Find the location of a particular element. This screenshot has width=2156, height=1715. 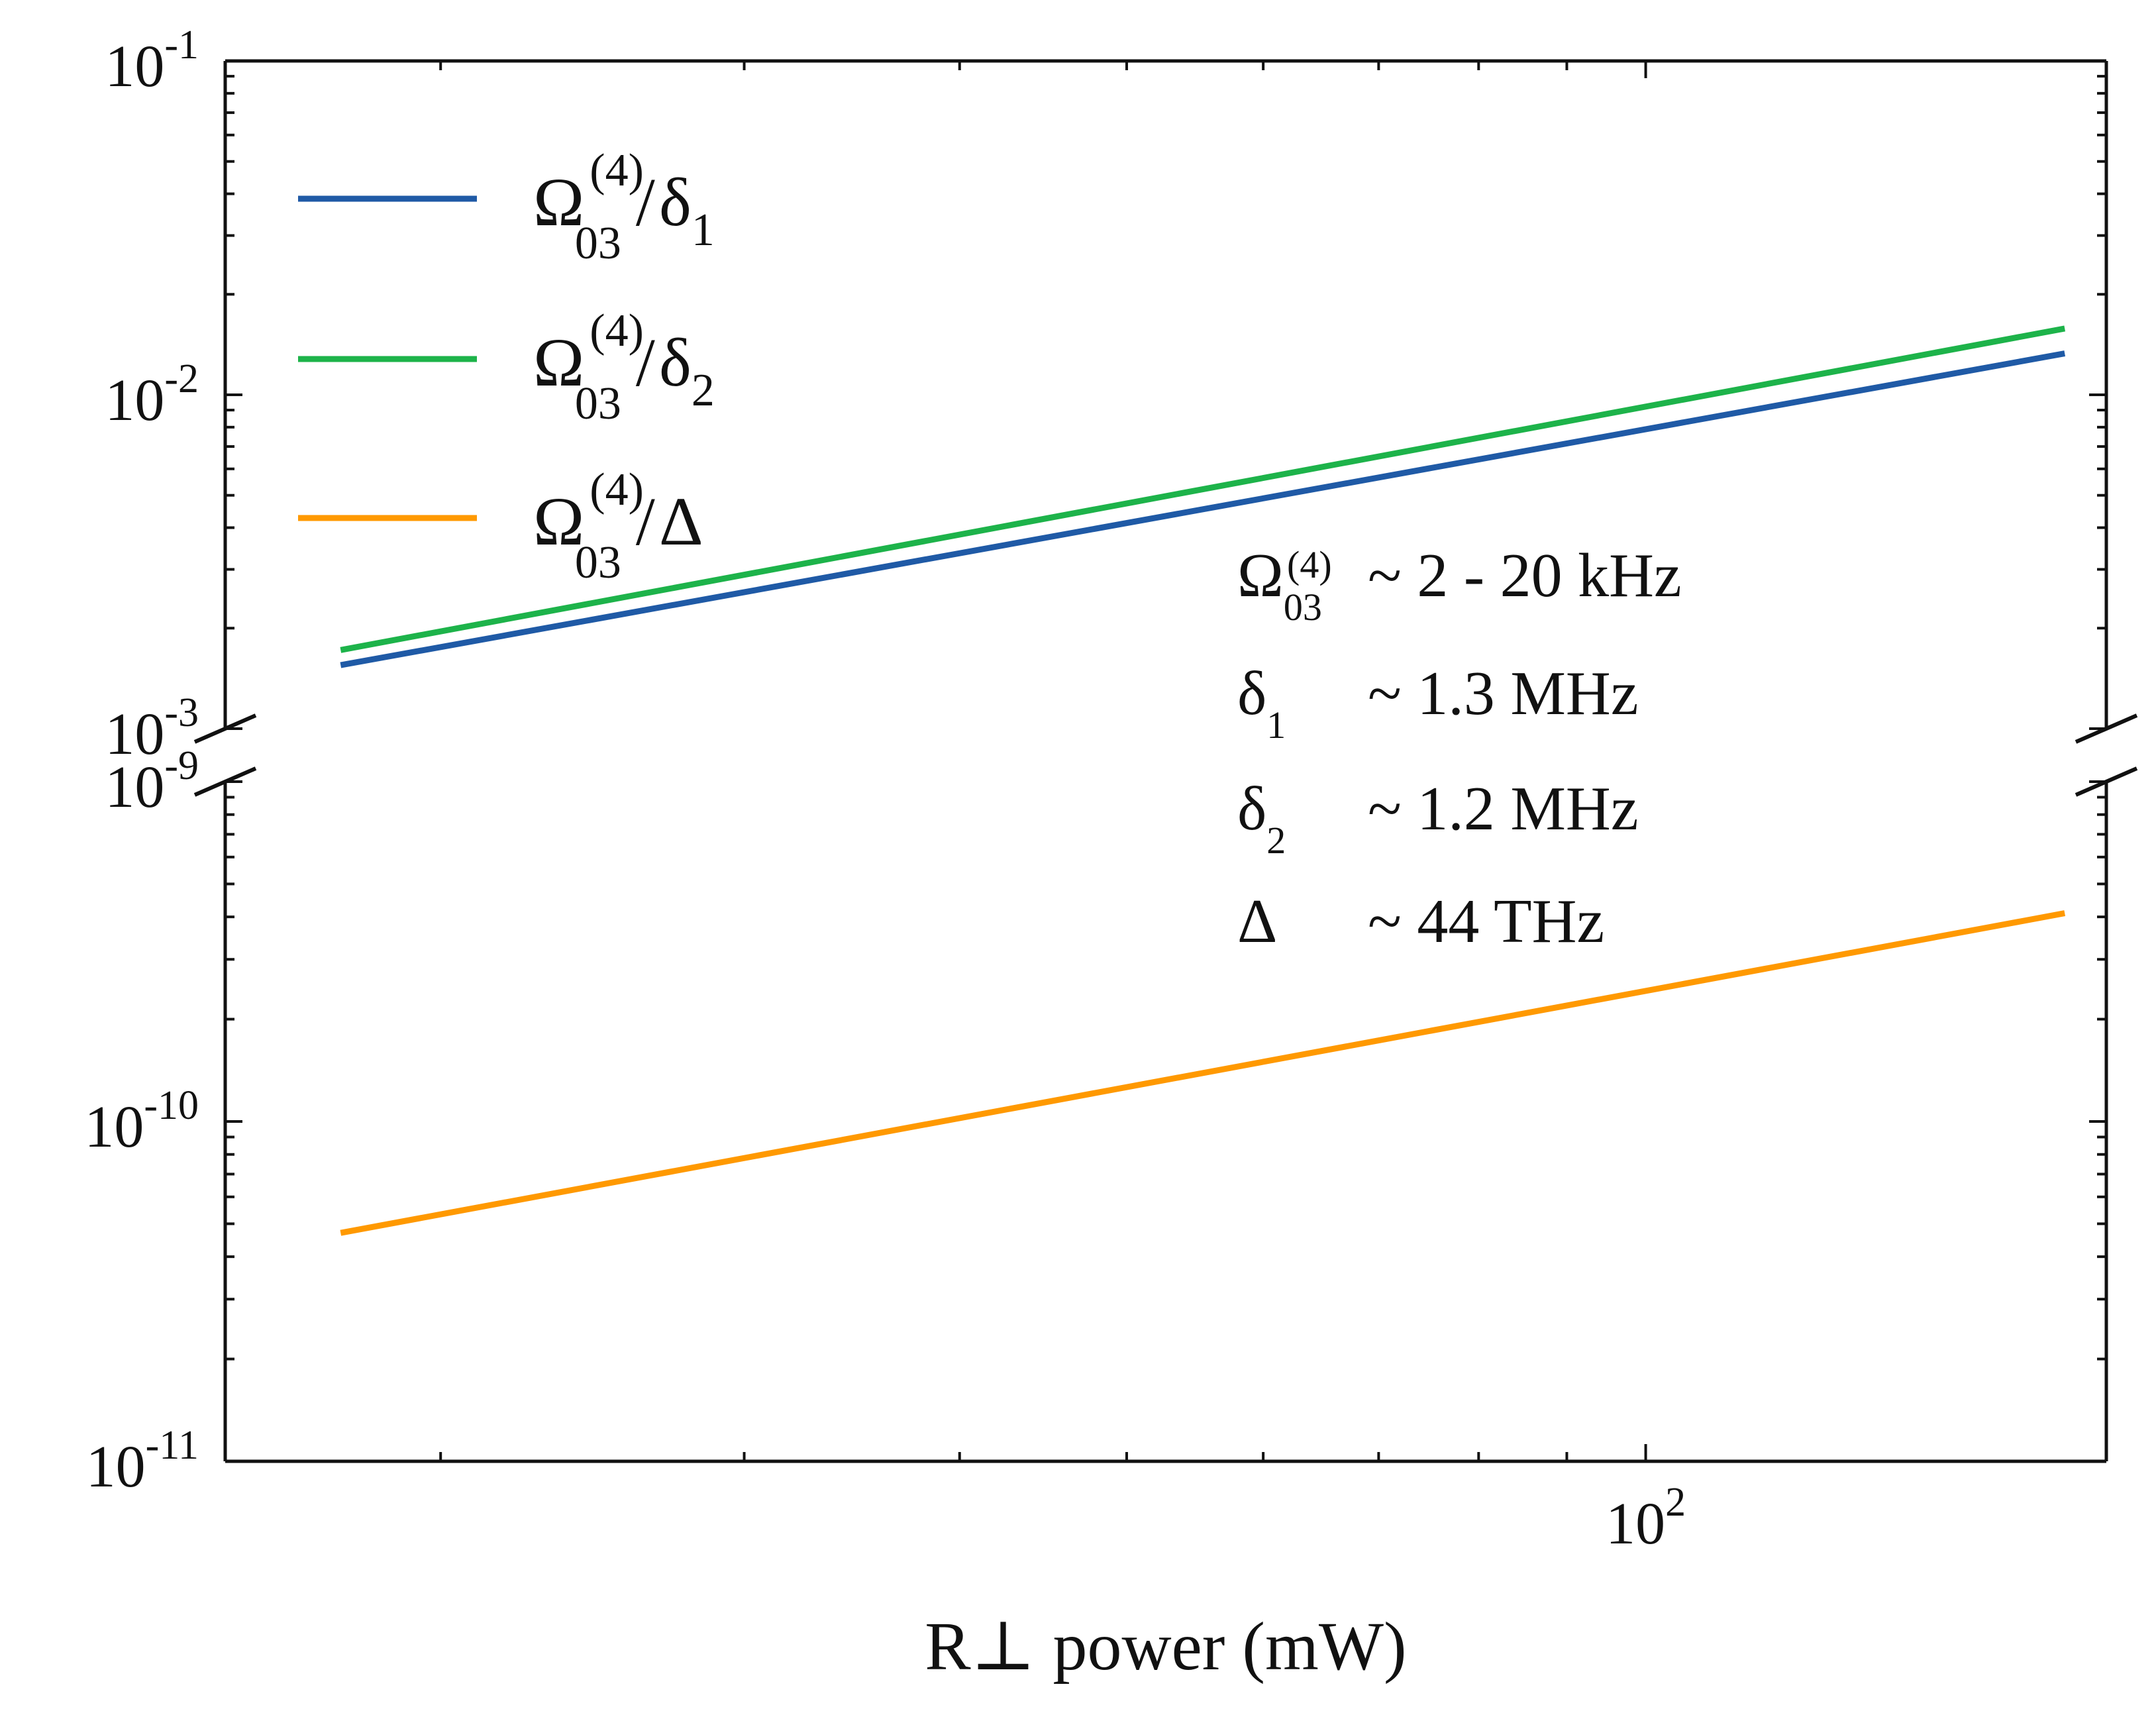

annotation-symbol: Ω03 is located at coordinates (1280, 585).